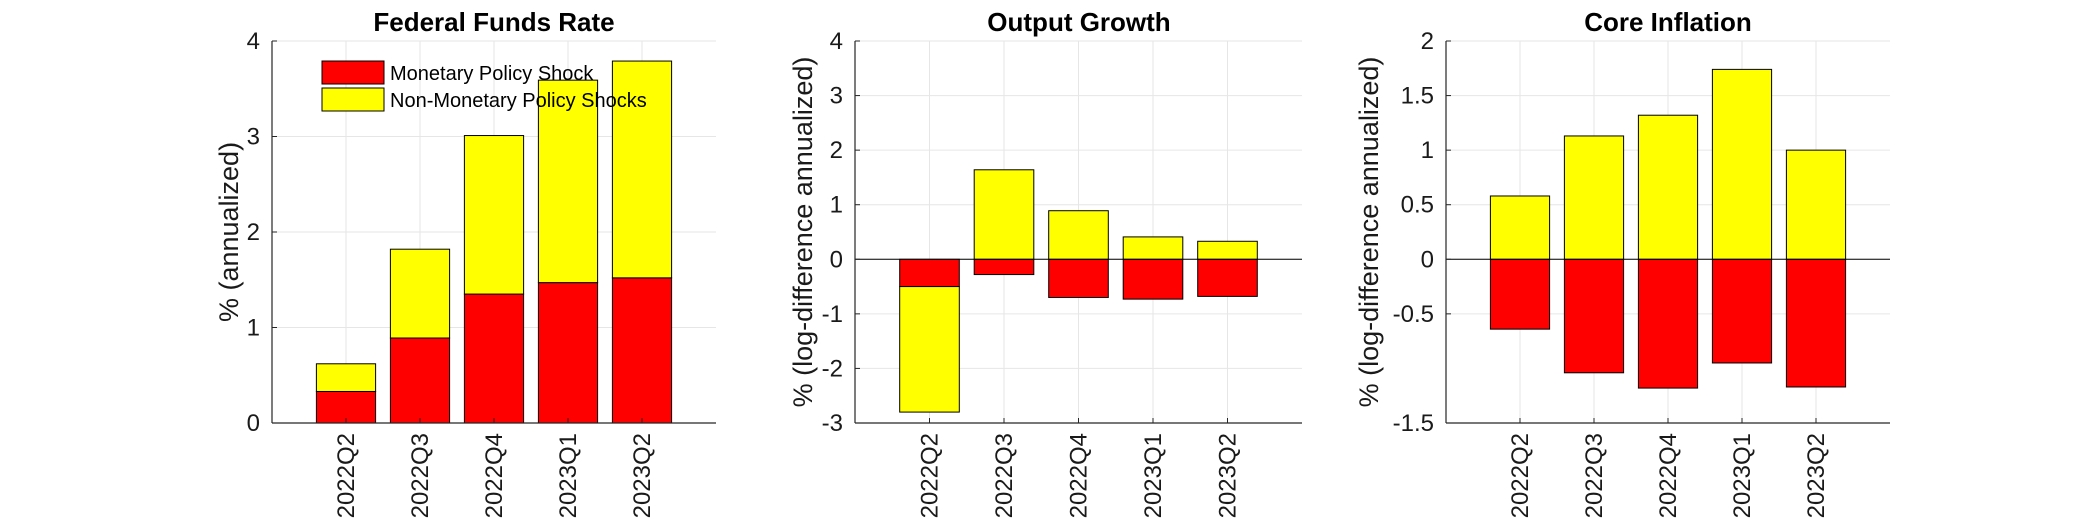  What do you see at coordinates (353, 72) in the screenshot?
I see `legend-swatch-monetary` at bounding box center [353, 72].